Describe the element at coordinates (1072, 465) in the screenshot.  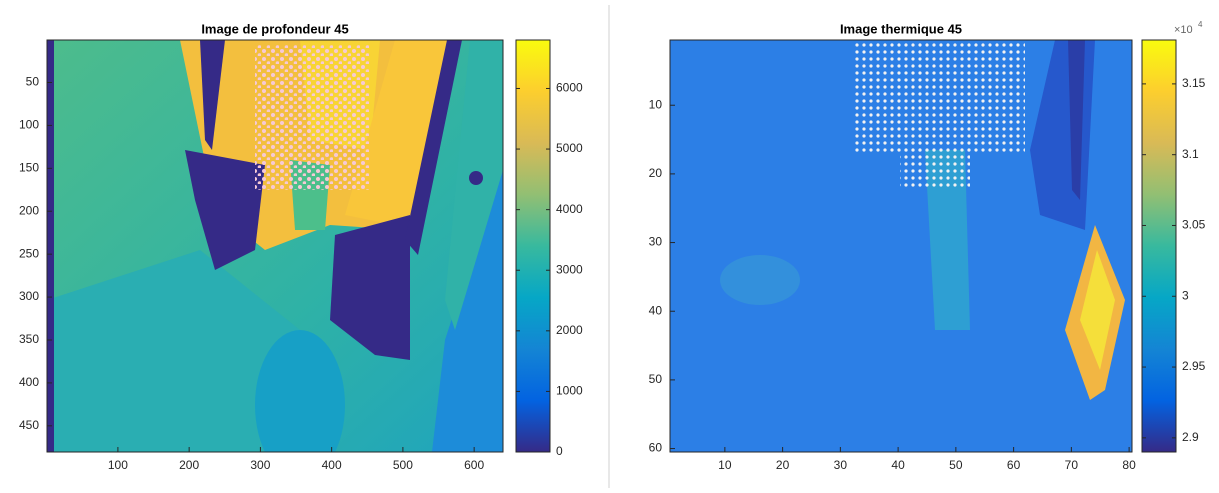
I see `x-tick-label: 70` at that location.